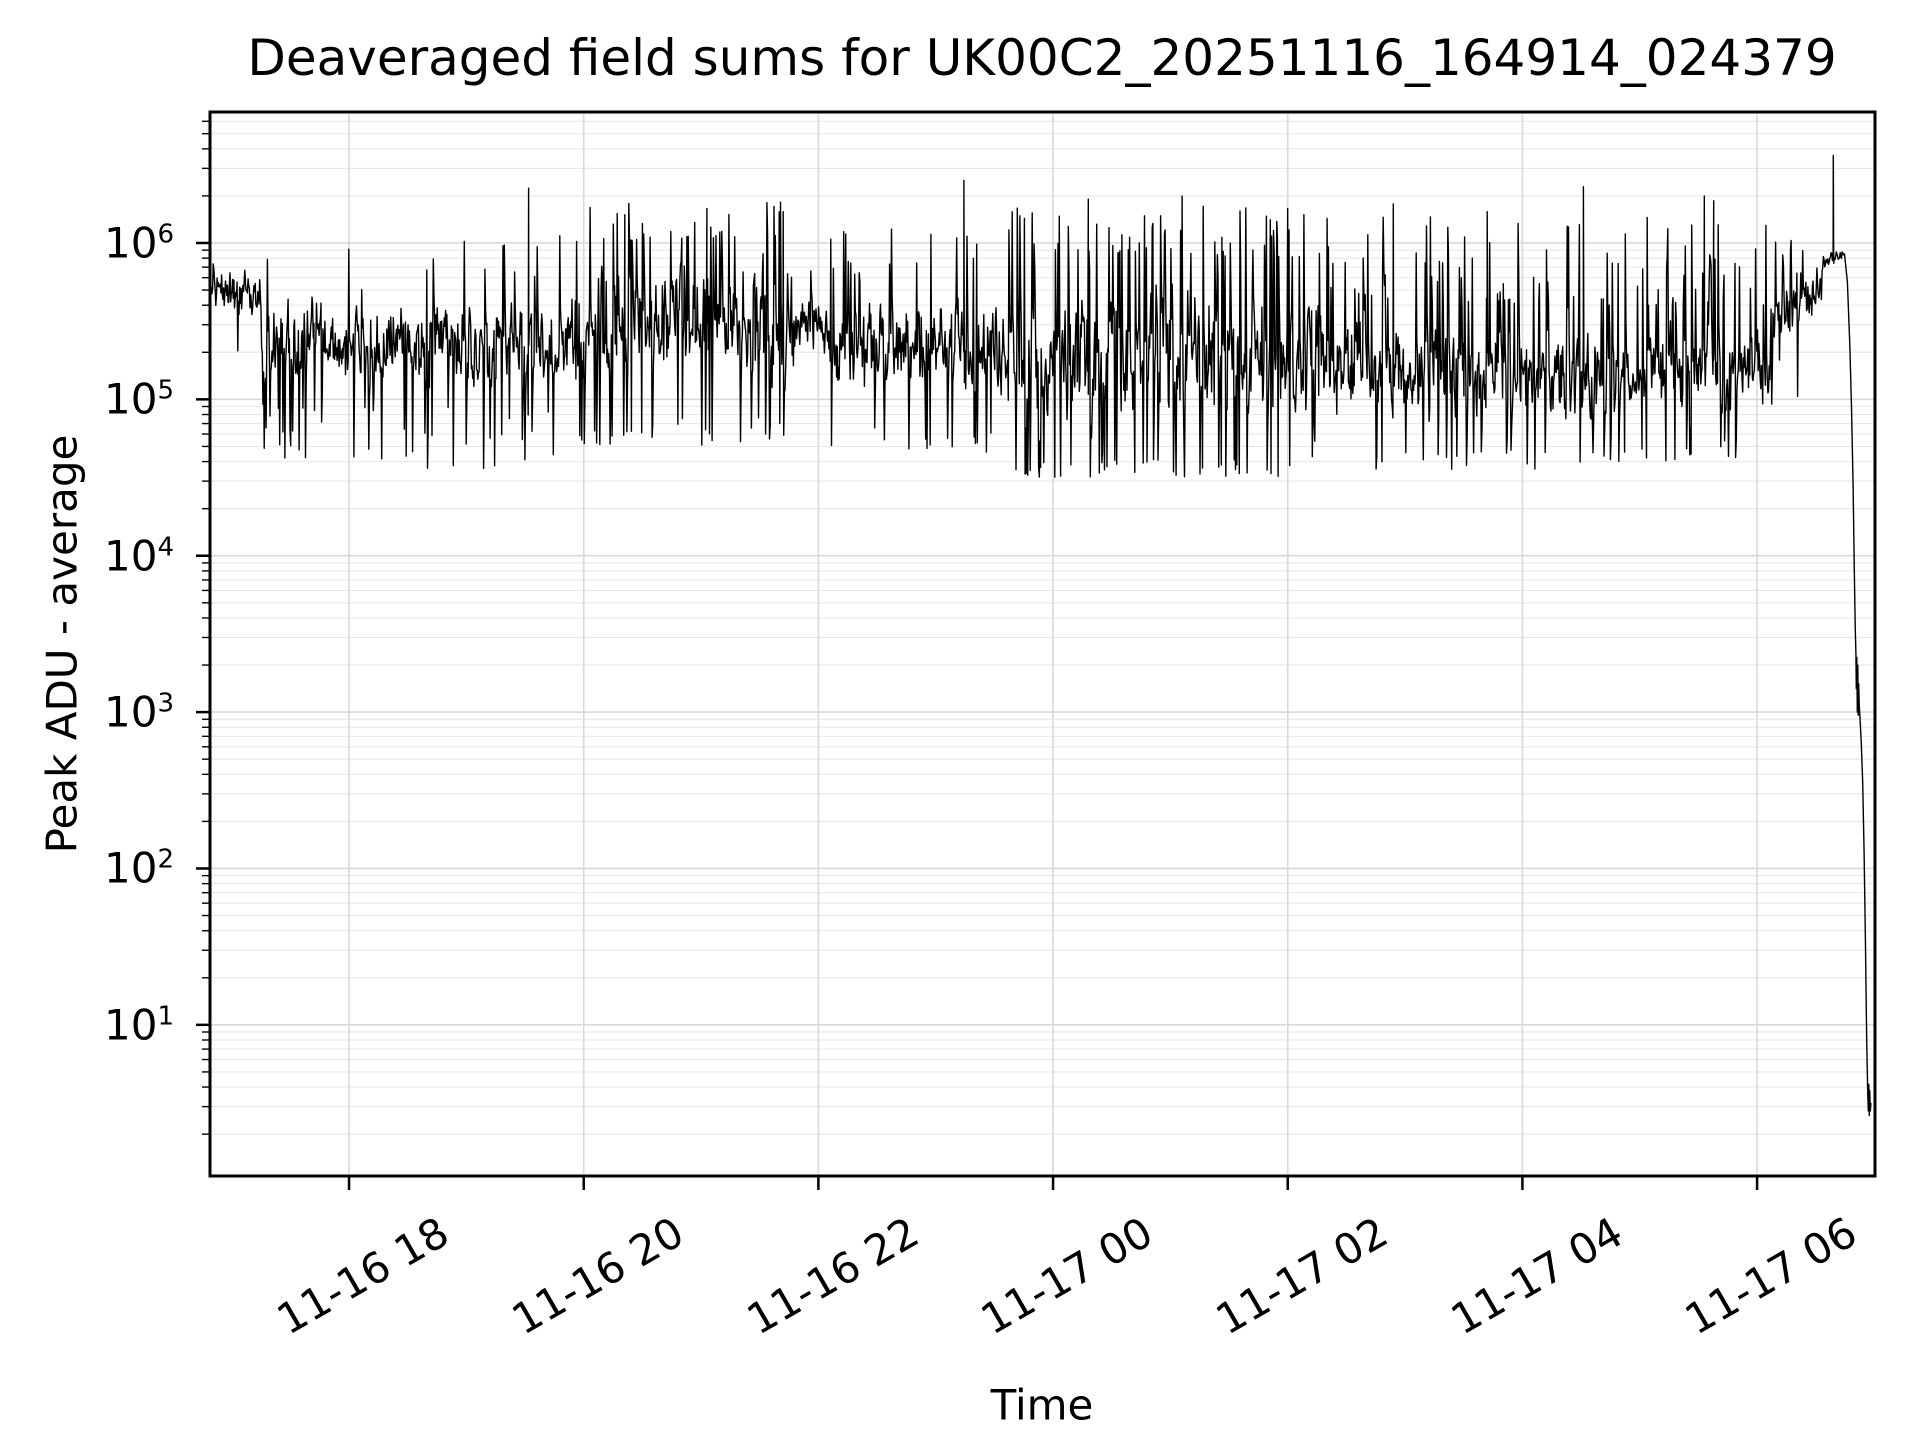  Describe the element at coordinates (138, 243) in the screenshot. I see `y-tick-label: 106` at that location.